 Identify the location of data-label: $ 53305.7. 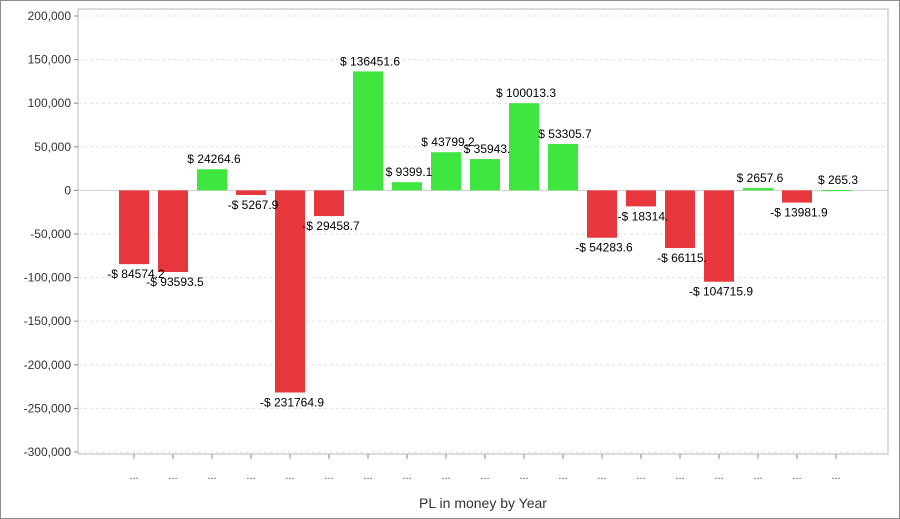
(565, 134).